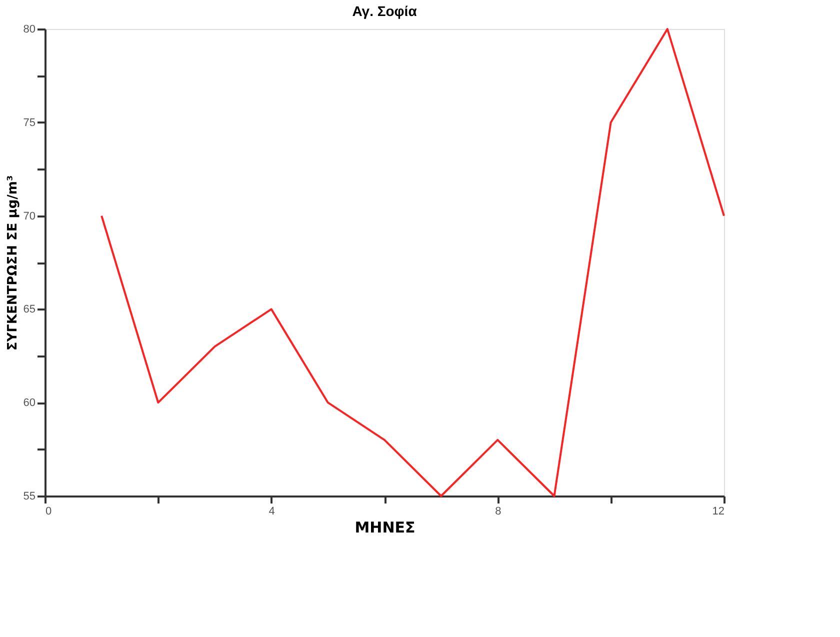 The height and width of the screenshot is (637, 840). Describe the element at coordinates (271, 512) in the screenshot. I see `x-tick-label: 4` at that location.